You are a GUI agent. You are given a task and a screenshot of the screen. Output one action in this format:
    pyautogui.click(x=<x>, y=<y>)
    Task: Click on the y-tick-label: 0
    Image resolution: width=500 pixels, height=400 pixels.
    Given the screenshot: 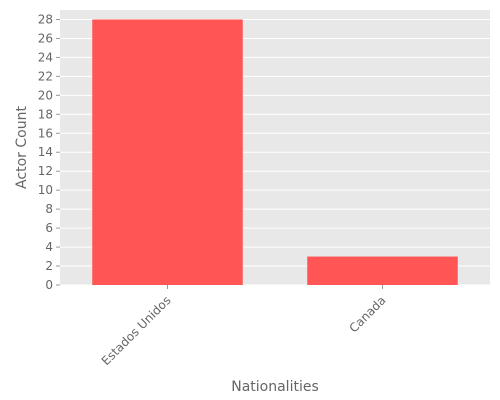 What is the action you would take?
    pyautogui.click(x=49, y=285)
    